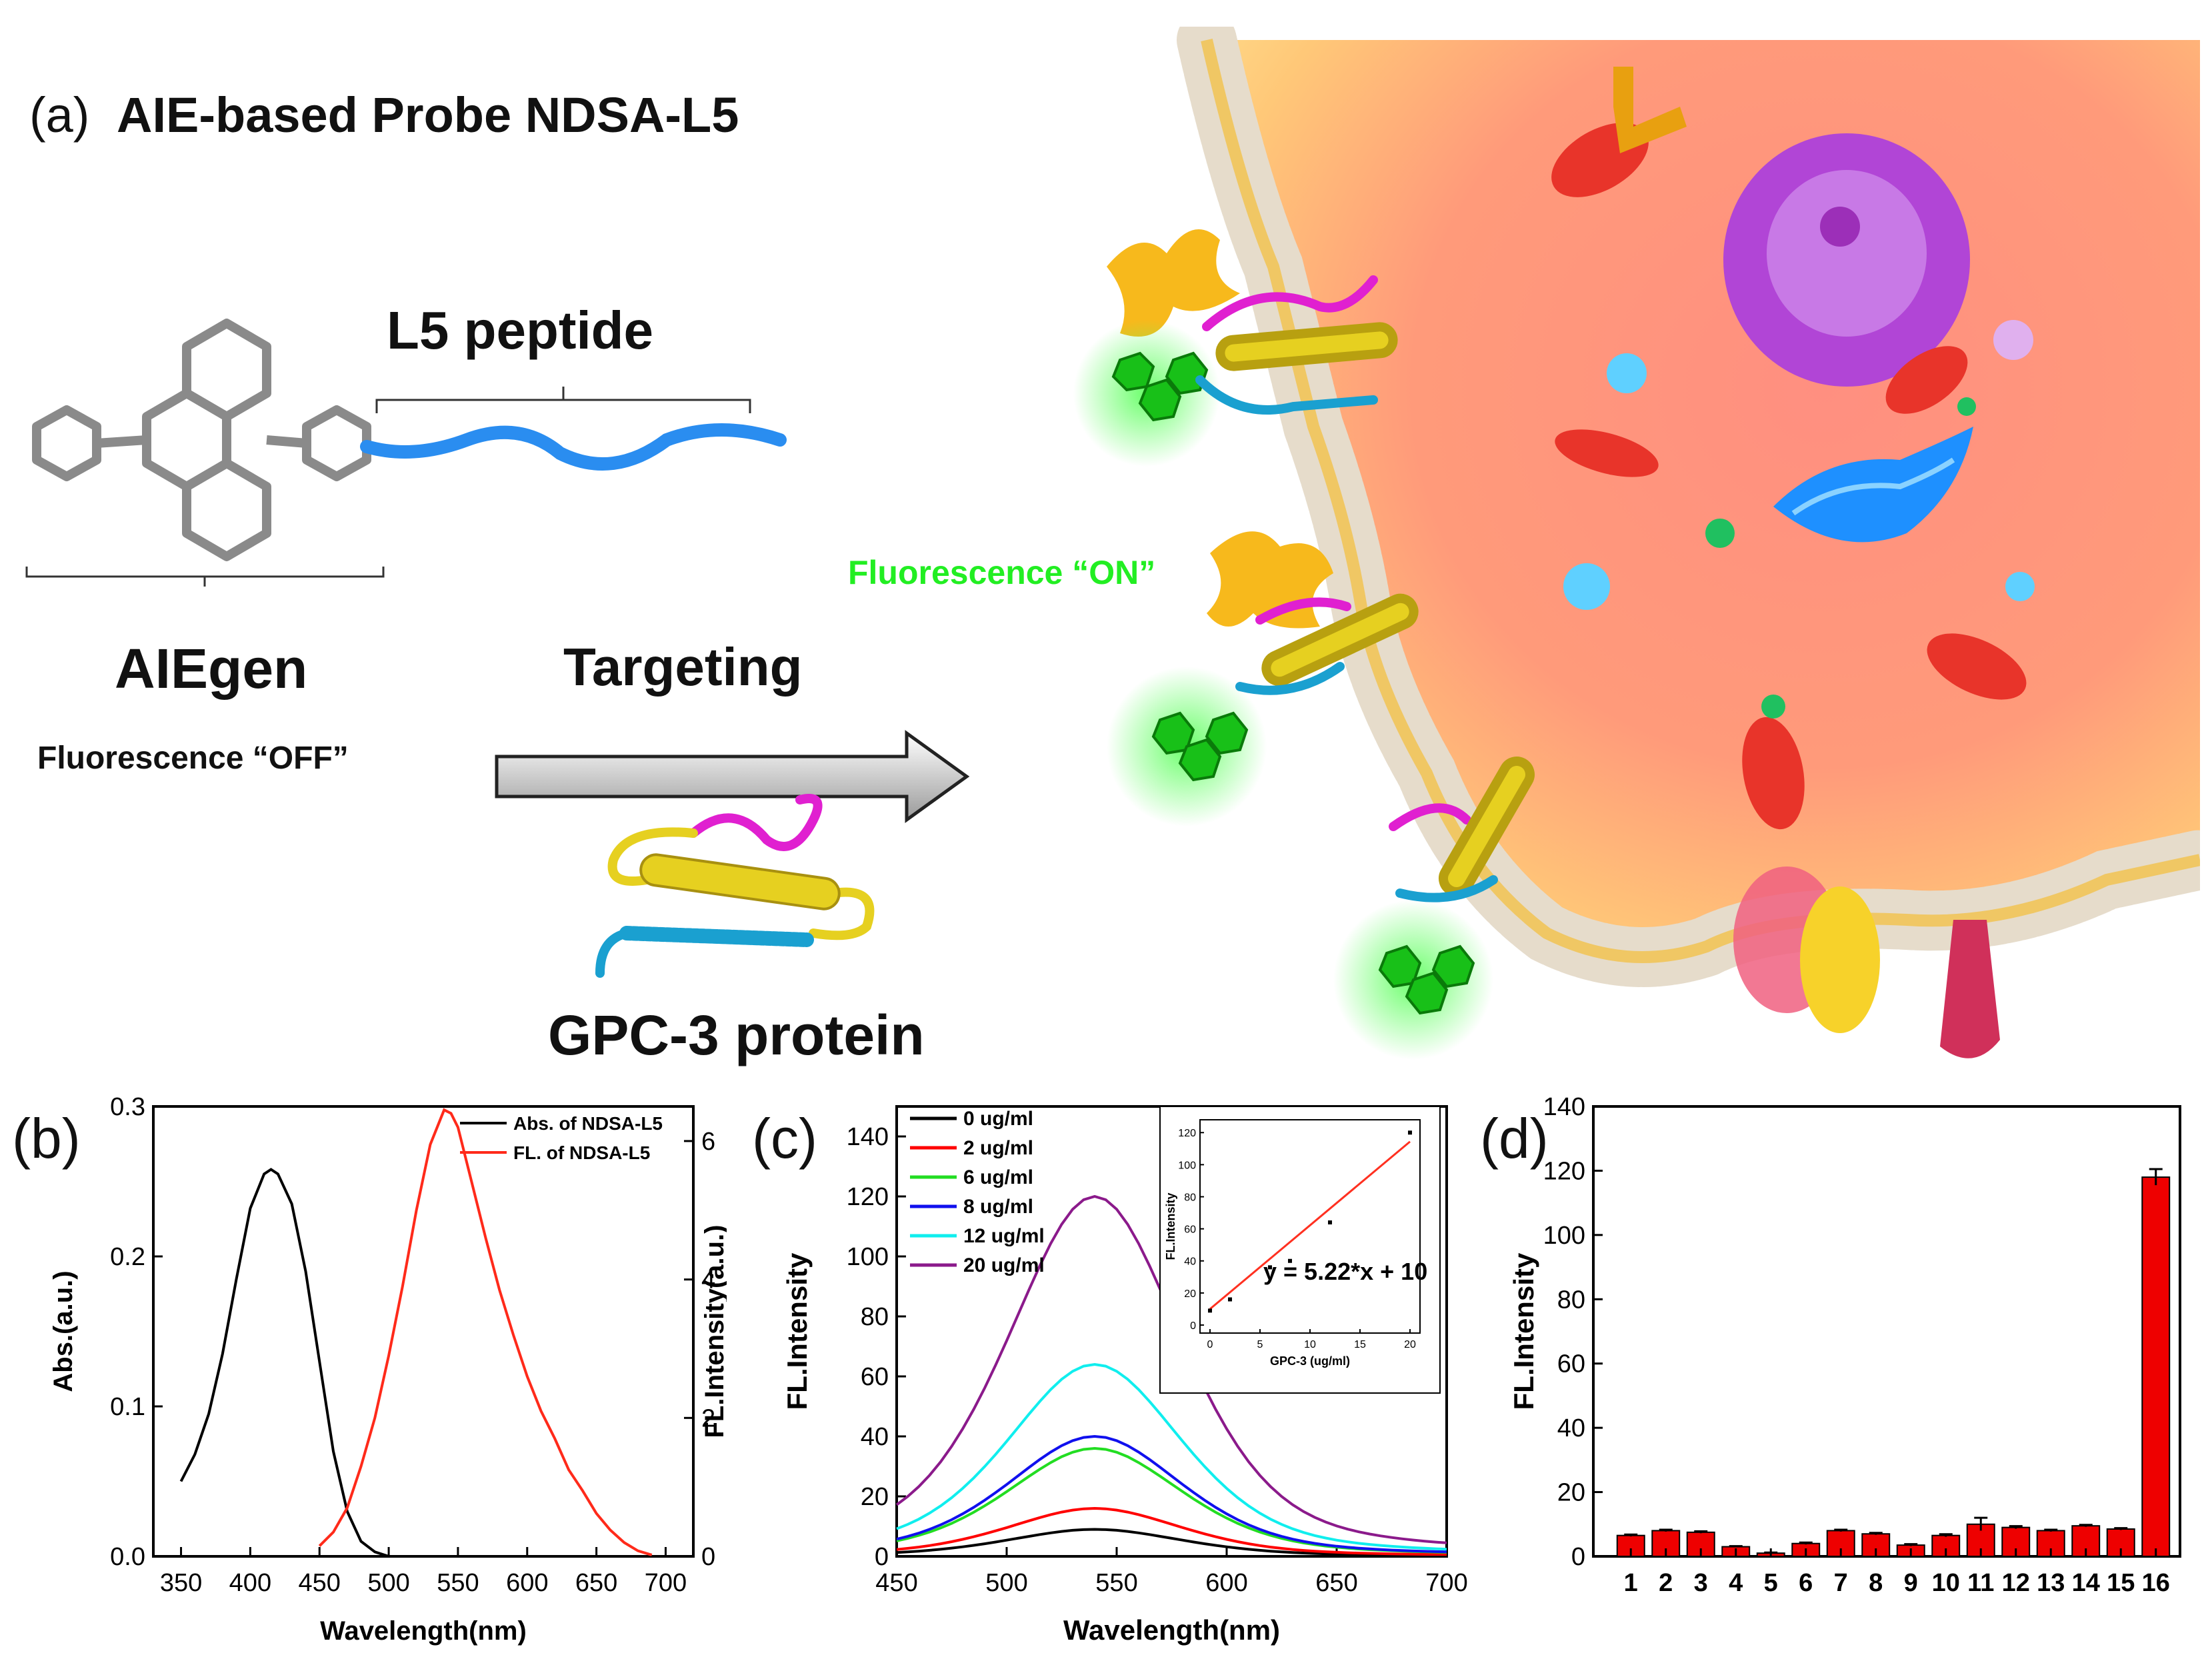 The width and height of the screenshot is (2212, 1659). Describe the element at coordinates (1410, 1344) in the screenshot. I see `inset-x-tick-label: 20` at that location.